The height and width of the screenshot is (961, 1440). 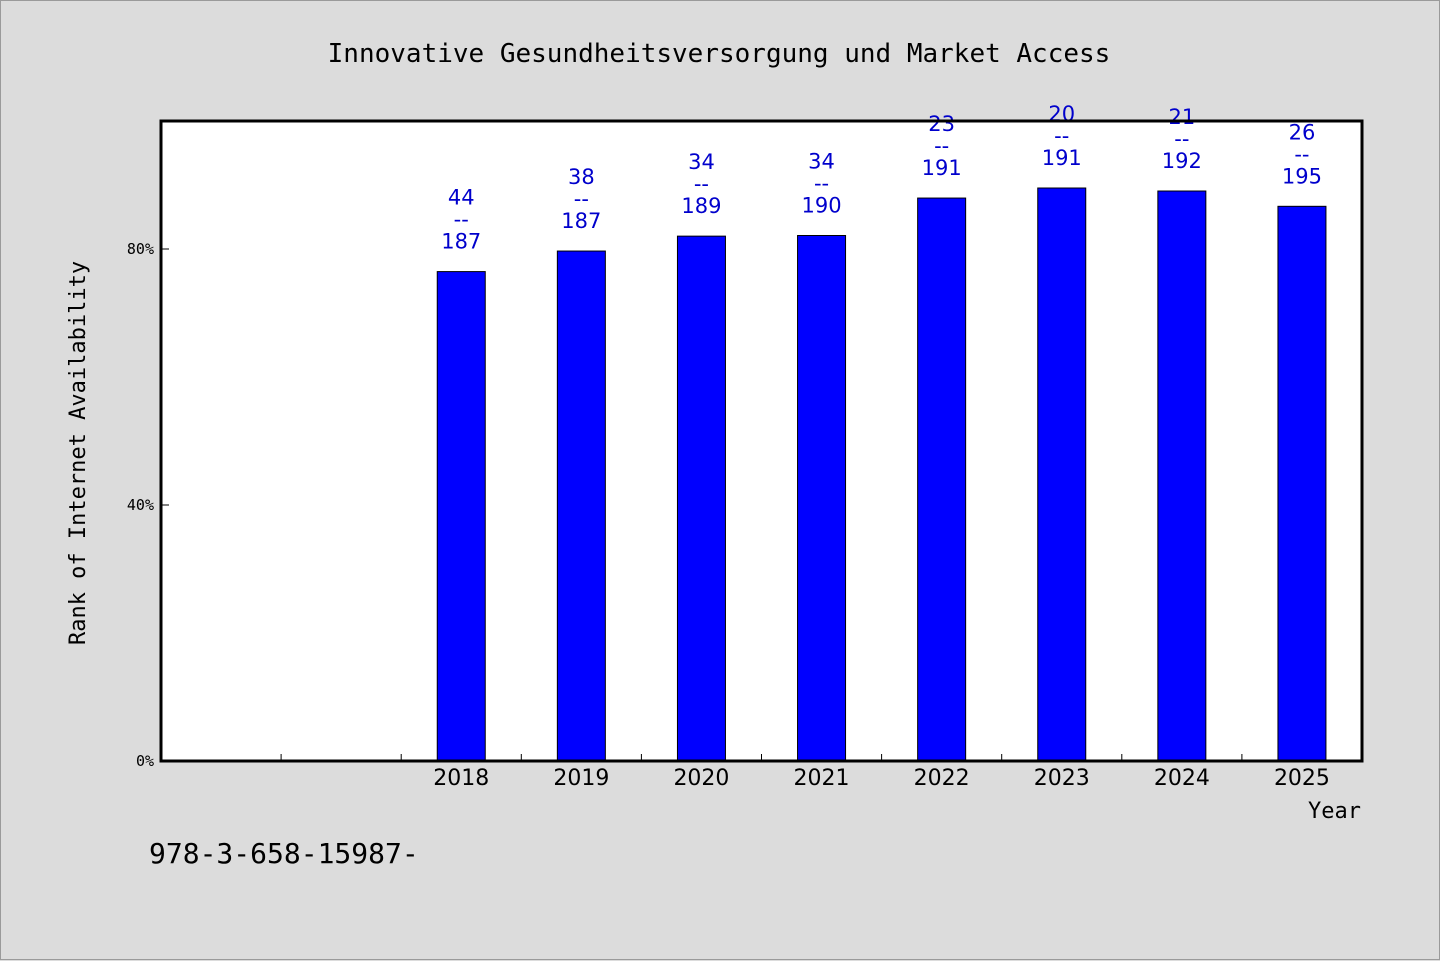 What do you see at coordinates (1334, 811) in the screenshot?
I see `x-axis-label: Year` at bounding box center [1334, 811].